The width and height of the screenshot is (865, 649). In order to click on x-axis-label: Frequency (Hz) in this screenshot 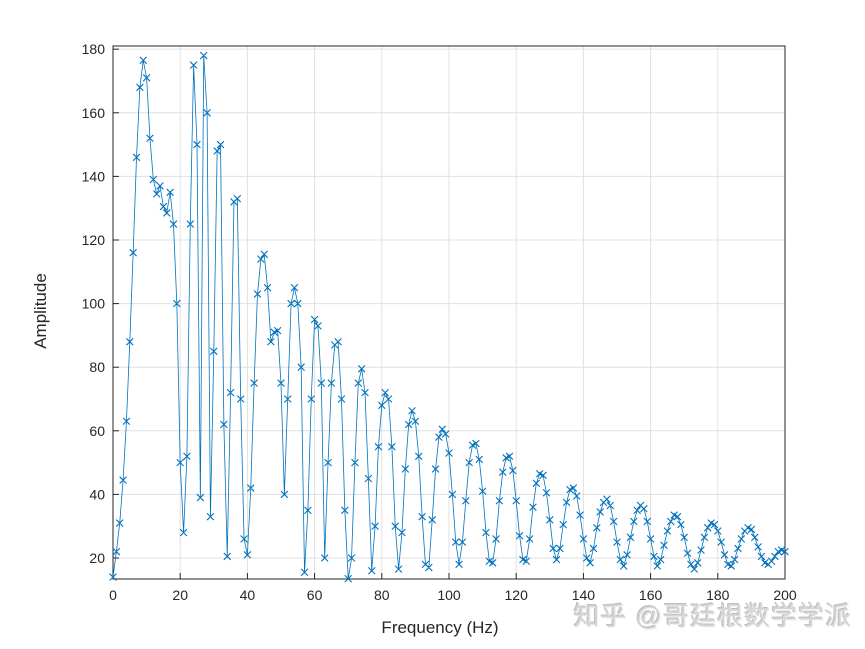, I will do `click(440, 627)`.